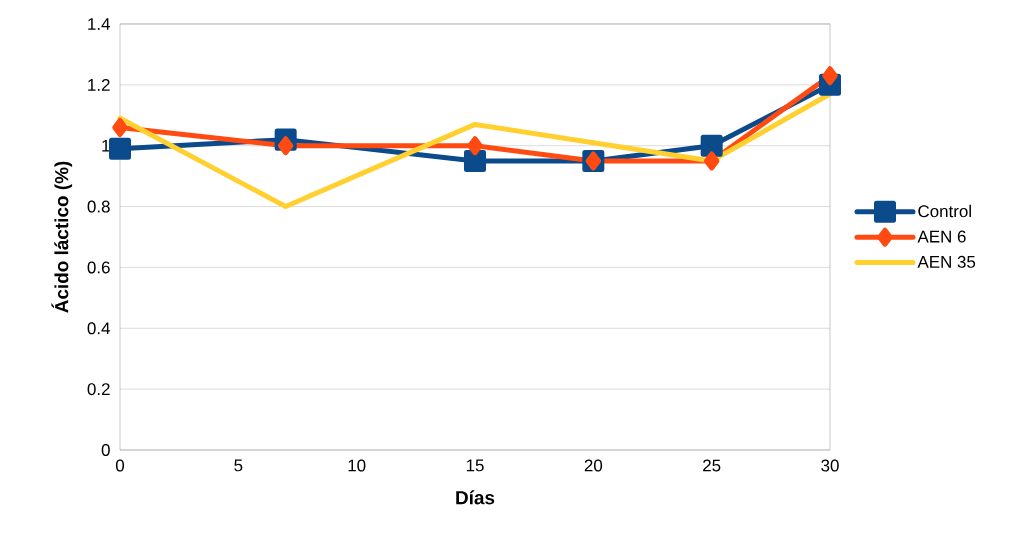  Describe the element at coordinates (98, 267) in the screenshot. I see `y-tick-label: 0.6` at that location.